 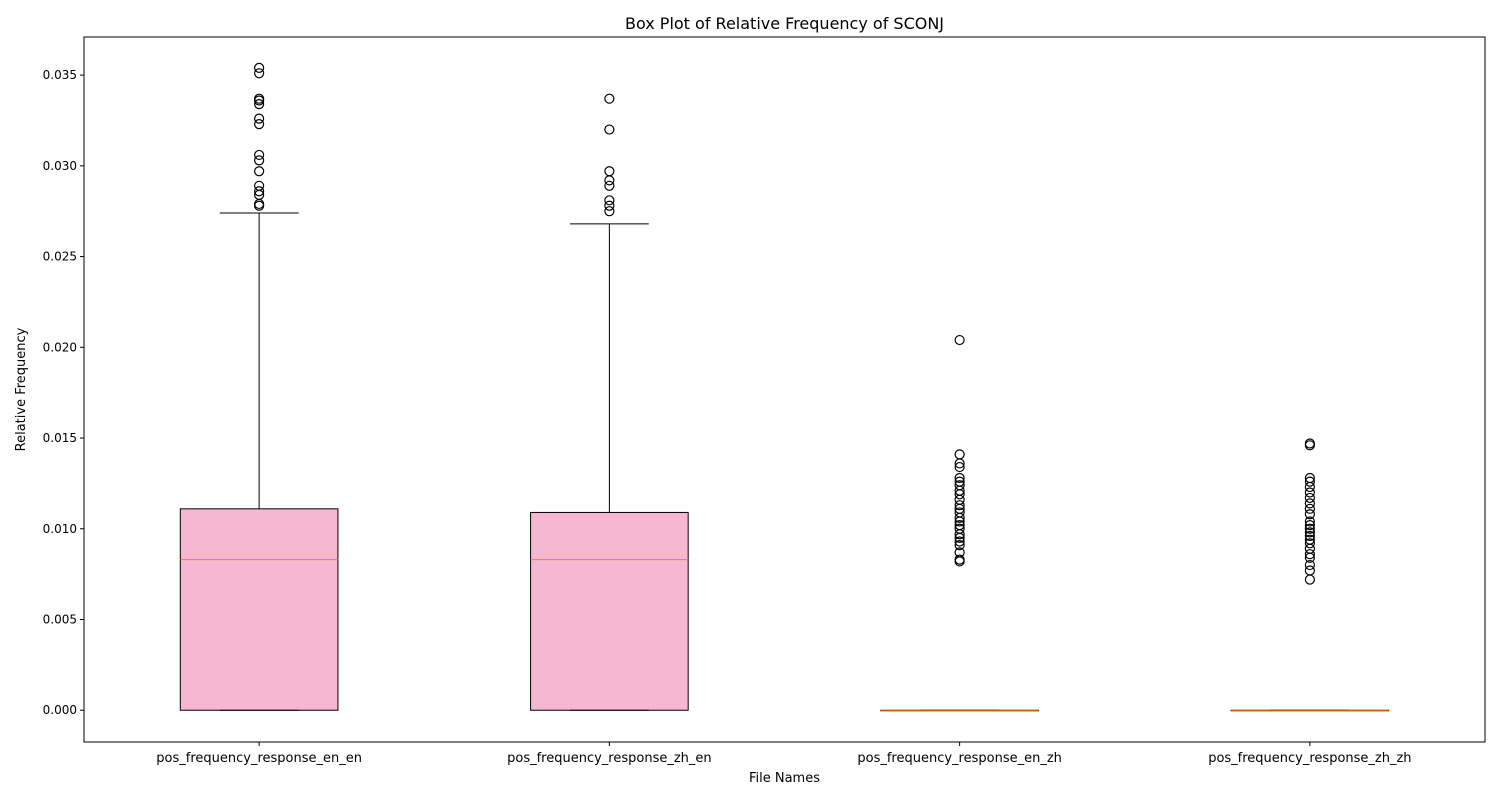 What do you see at coordinates (60, 347) in the screenshot?
I see `y-tick-label: 0.020` at bounding box center [60, 347].